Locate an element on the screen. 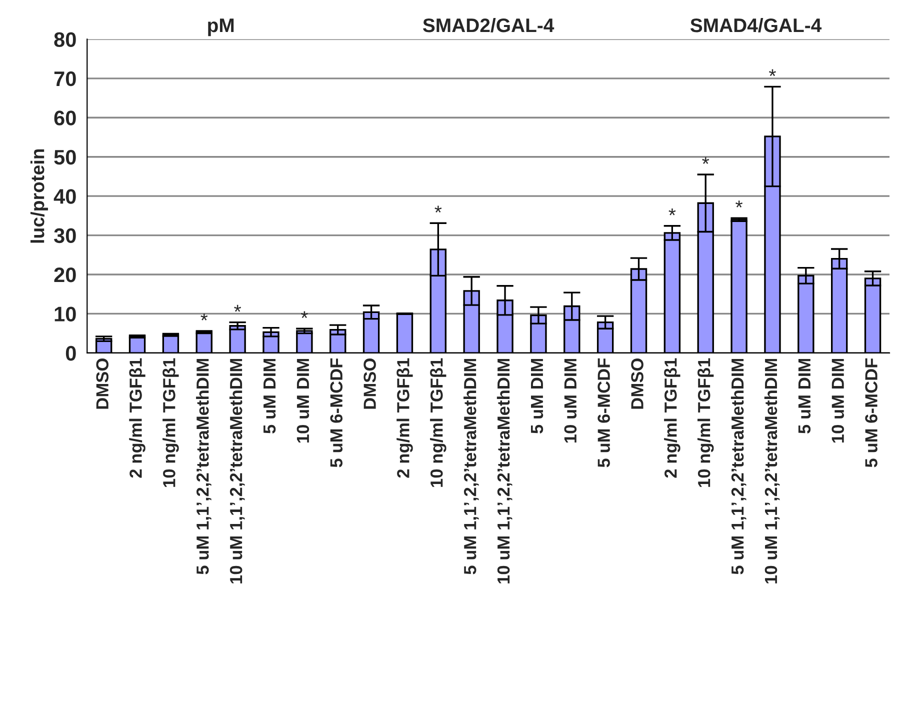 Image resolution: width=917 pixels, height=713 pixels. y-tick-label: 30 is located at coordinates (65, 236).